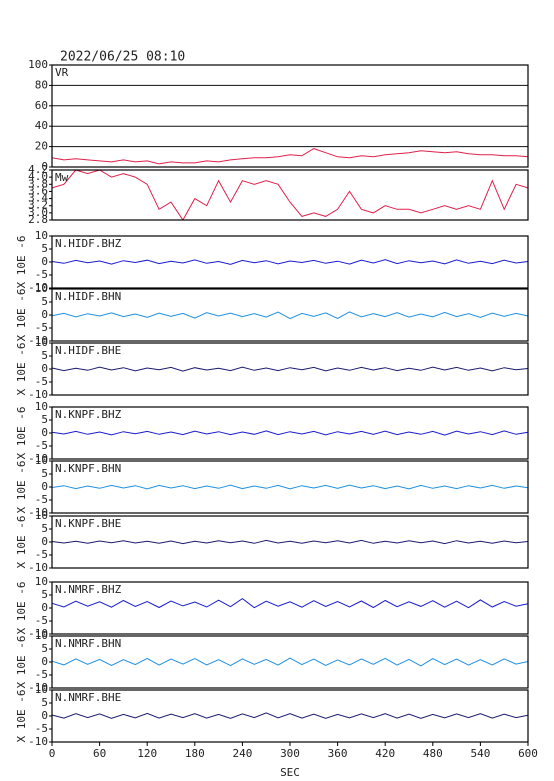 The width and height of the screenshot is (554, 781). Describe the element at coordinates (38, 64) in the screenshot. I see `y-tick-label: 100` at that location.